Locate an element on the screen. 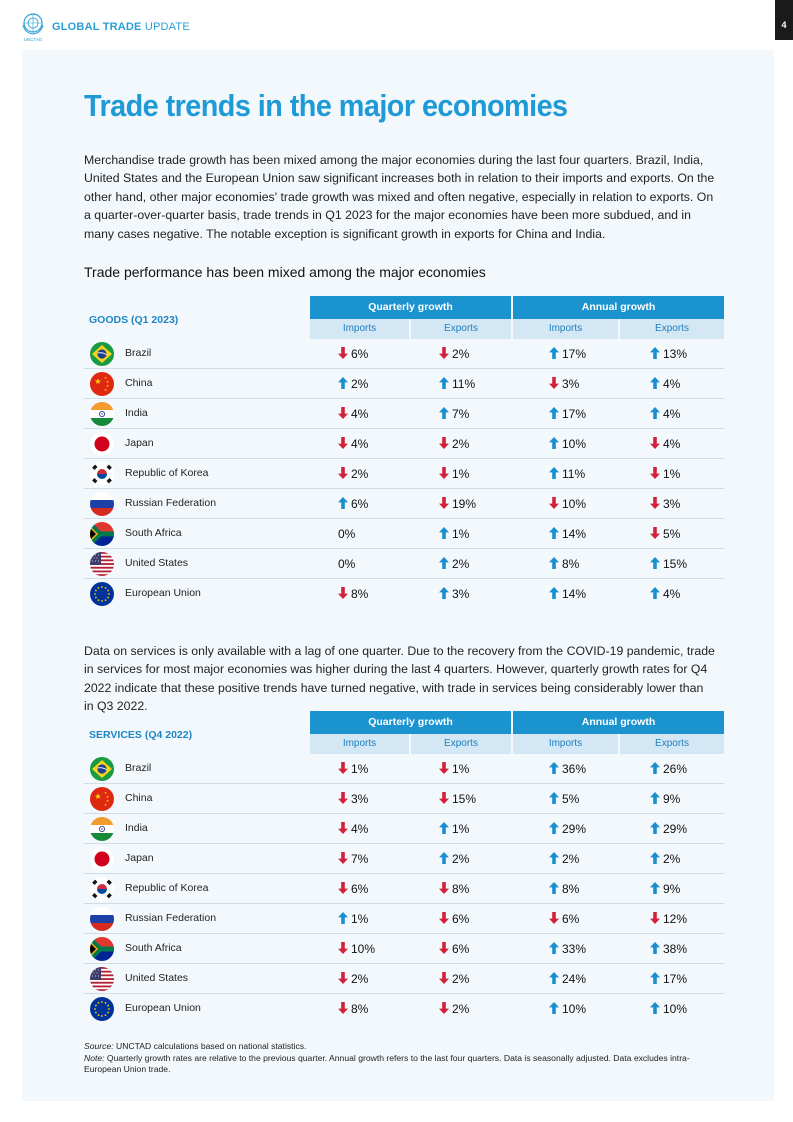 Image resolution: width=793 pixels, height=1122 pixels. q-exp-cell: 15% is located at coordinates (457, 799).